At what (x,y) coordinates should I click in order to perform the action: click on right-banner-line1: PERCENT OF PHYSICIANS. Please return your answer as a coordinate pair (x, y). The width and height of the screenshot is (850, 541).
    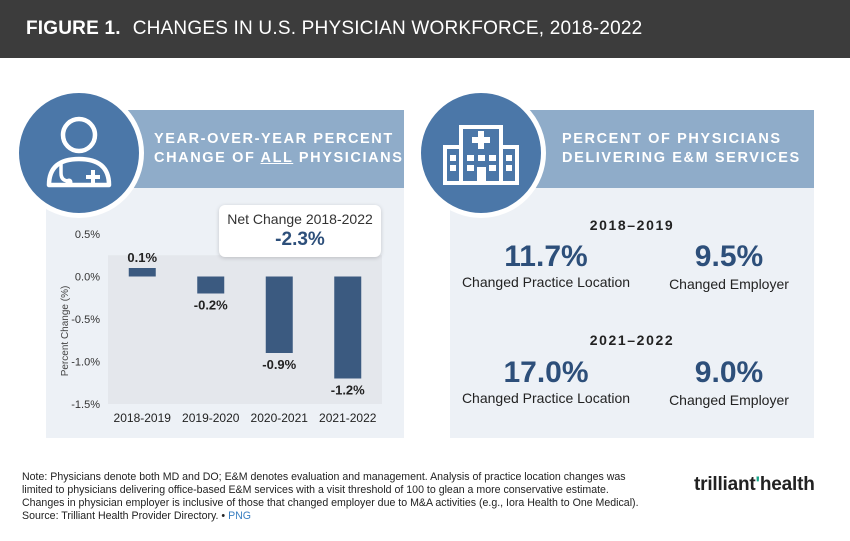
    Looking at the image, I should click on (672, 139).